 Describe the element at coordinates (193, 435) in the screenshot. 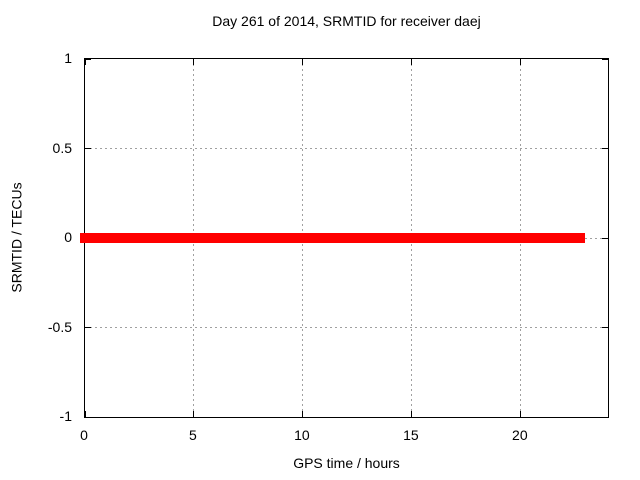

I see `x-tick-label: 5` at that location.